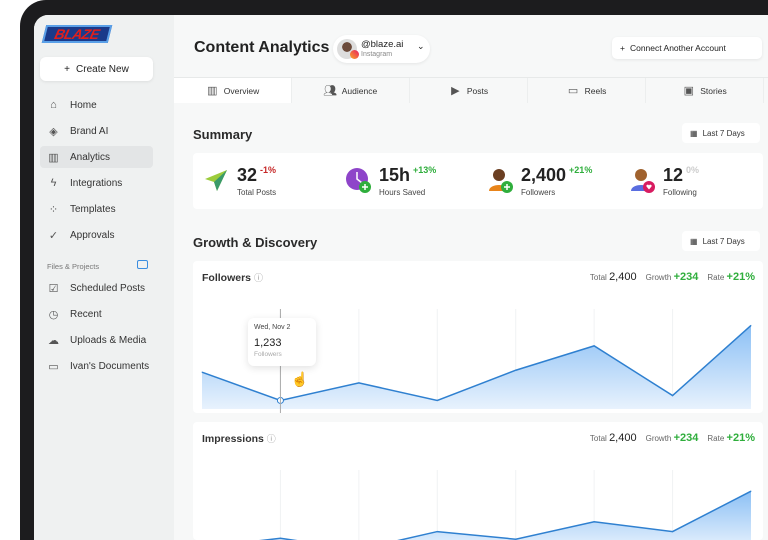 The width and height of the screenshot is (768, 540). Describe the element at coordinates (53, 366) in the screenshot. I see `folder-icon: ▭` at that location.